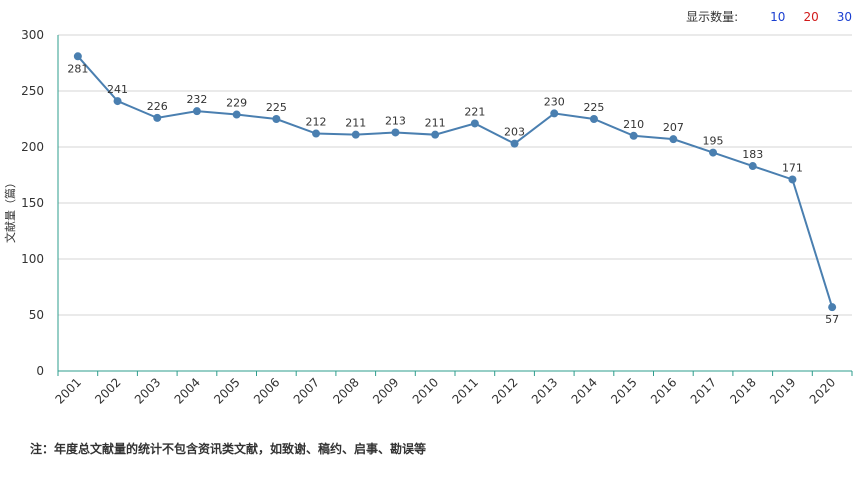  What do you see at coordinates (187, 390) in the screenshot?
I see `x-tick-label: 2004` at bounding box center [187, 390].